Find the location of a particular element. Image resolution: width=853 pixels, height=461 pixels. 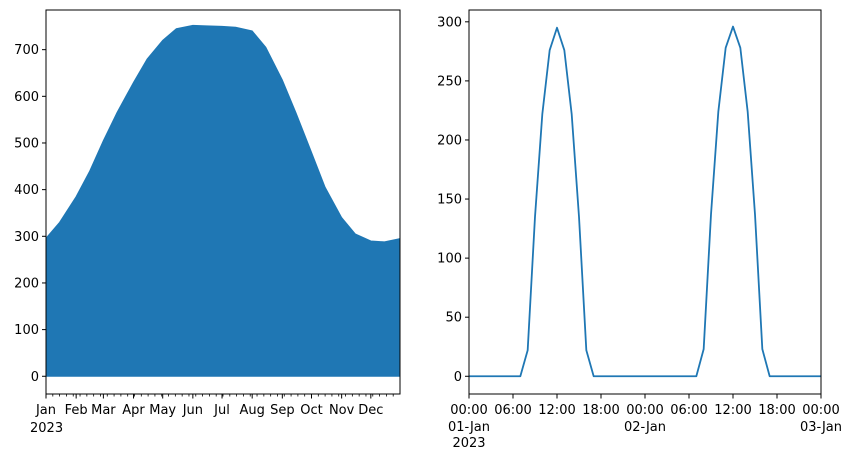

x-tick-label: Aug is located at coordinates (251, 410).